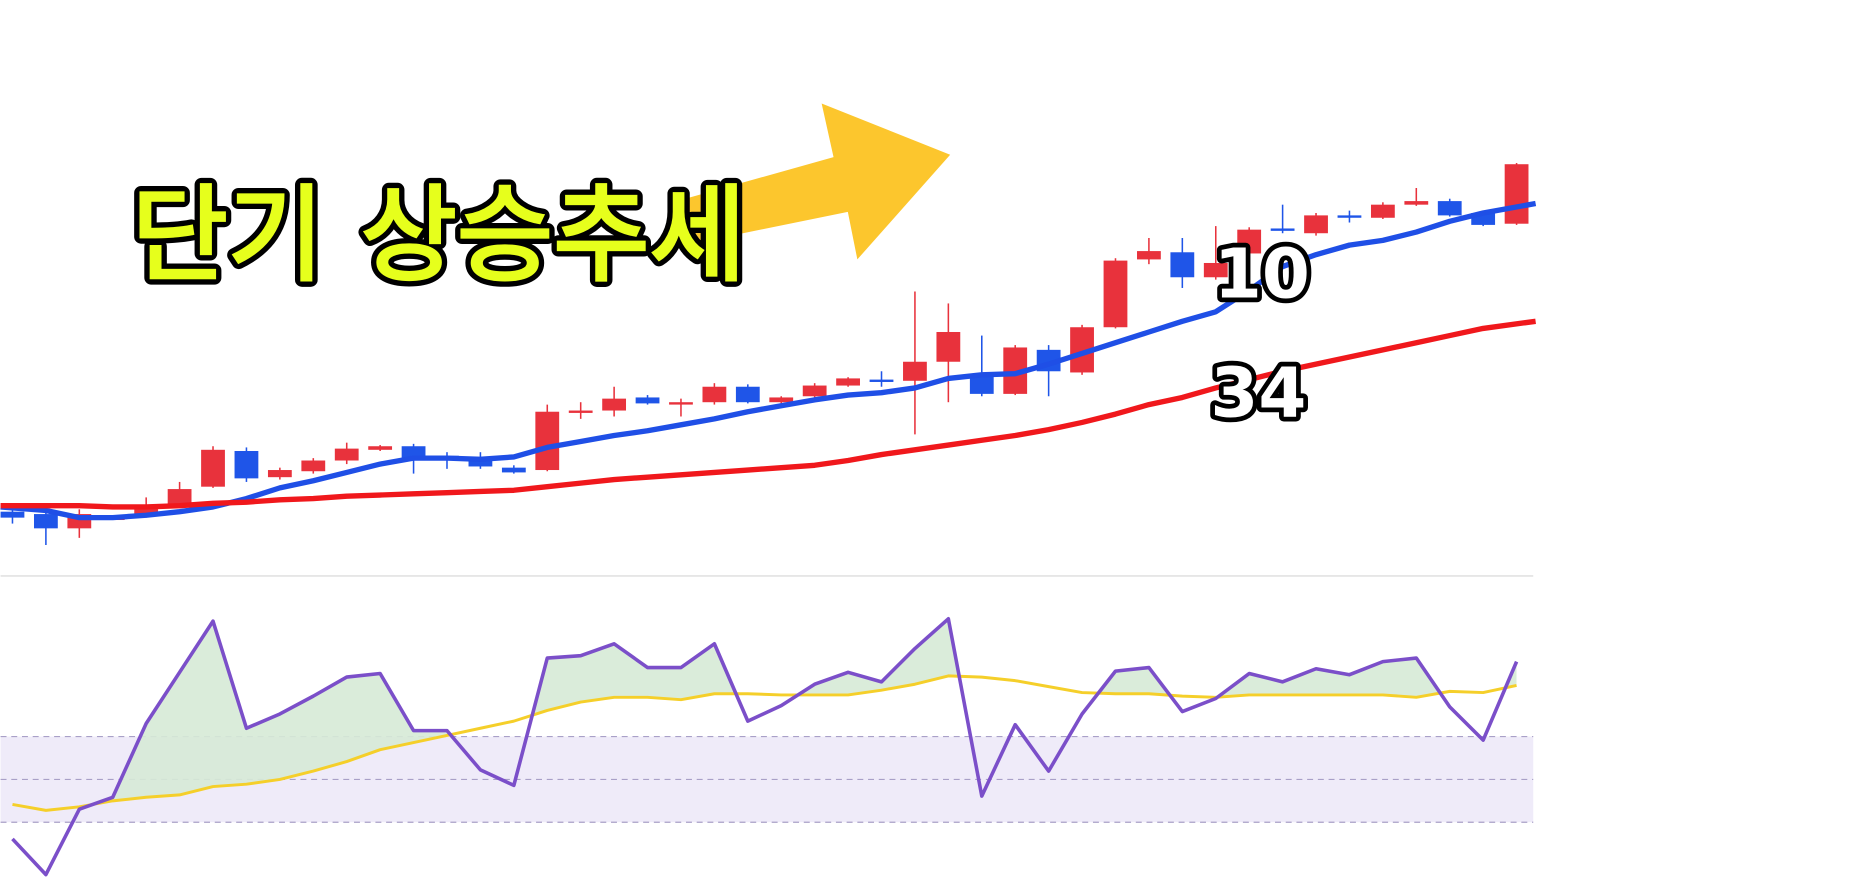 The height and width of the screenshot is (877, 1867). Describe the element at coordinates (764, 743) in the screenshot. I see `indicator-line` at that location.